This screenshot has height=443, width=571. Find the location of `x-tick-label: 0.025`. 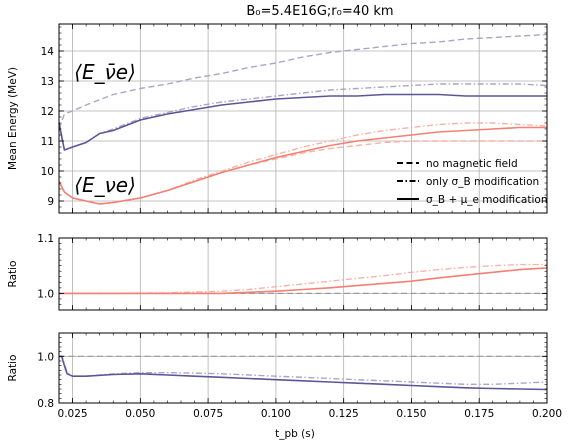

x-tick-label: 0.025 is located at coordinates (73, 414).